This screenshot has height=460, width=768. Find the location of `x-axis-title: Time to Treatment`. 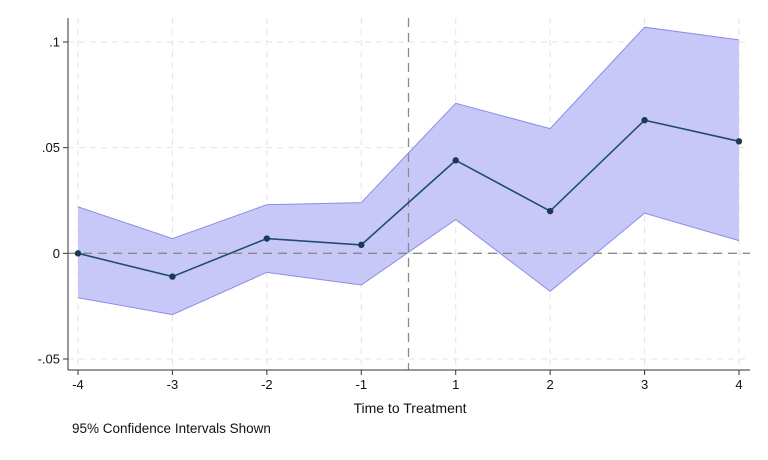

x-axis-title: Time to Treatment is located at coordinates (409, 408).